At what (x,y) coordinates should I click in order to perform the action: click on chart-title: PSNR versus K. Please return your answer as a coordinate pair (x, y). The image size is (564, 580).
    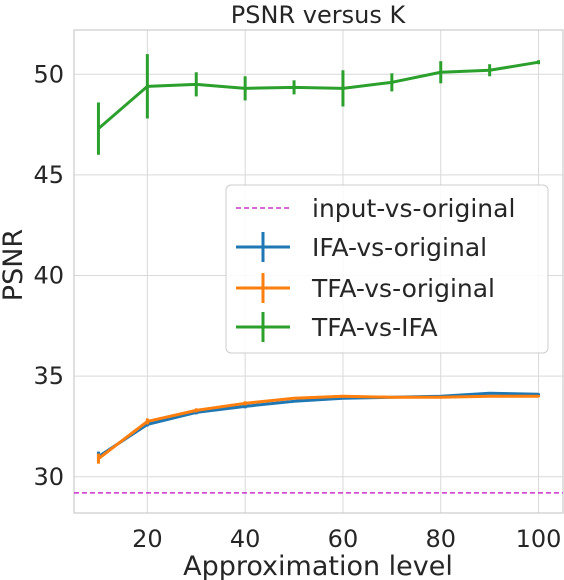
    Looking at the image, I should click on (319, 15).